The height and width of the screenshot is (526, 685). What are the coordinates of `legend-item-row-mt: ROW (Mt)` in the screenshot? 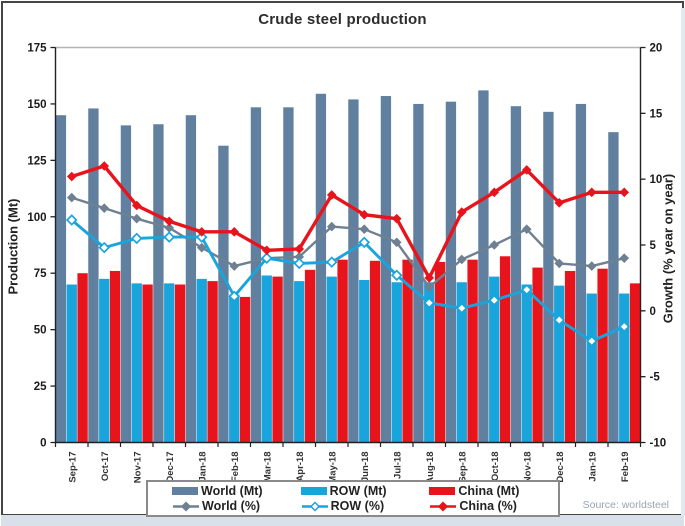 It's located at (365, 490).